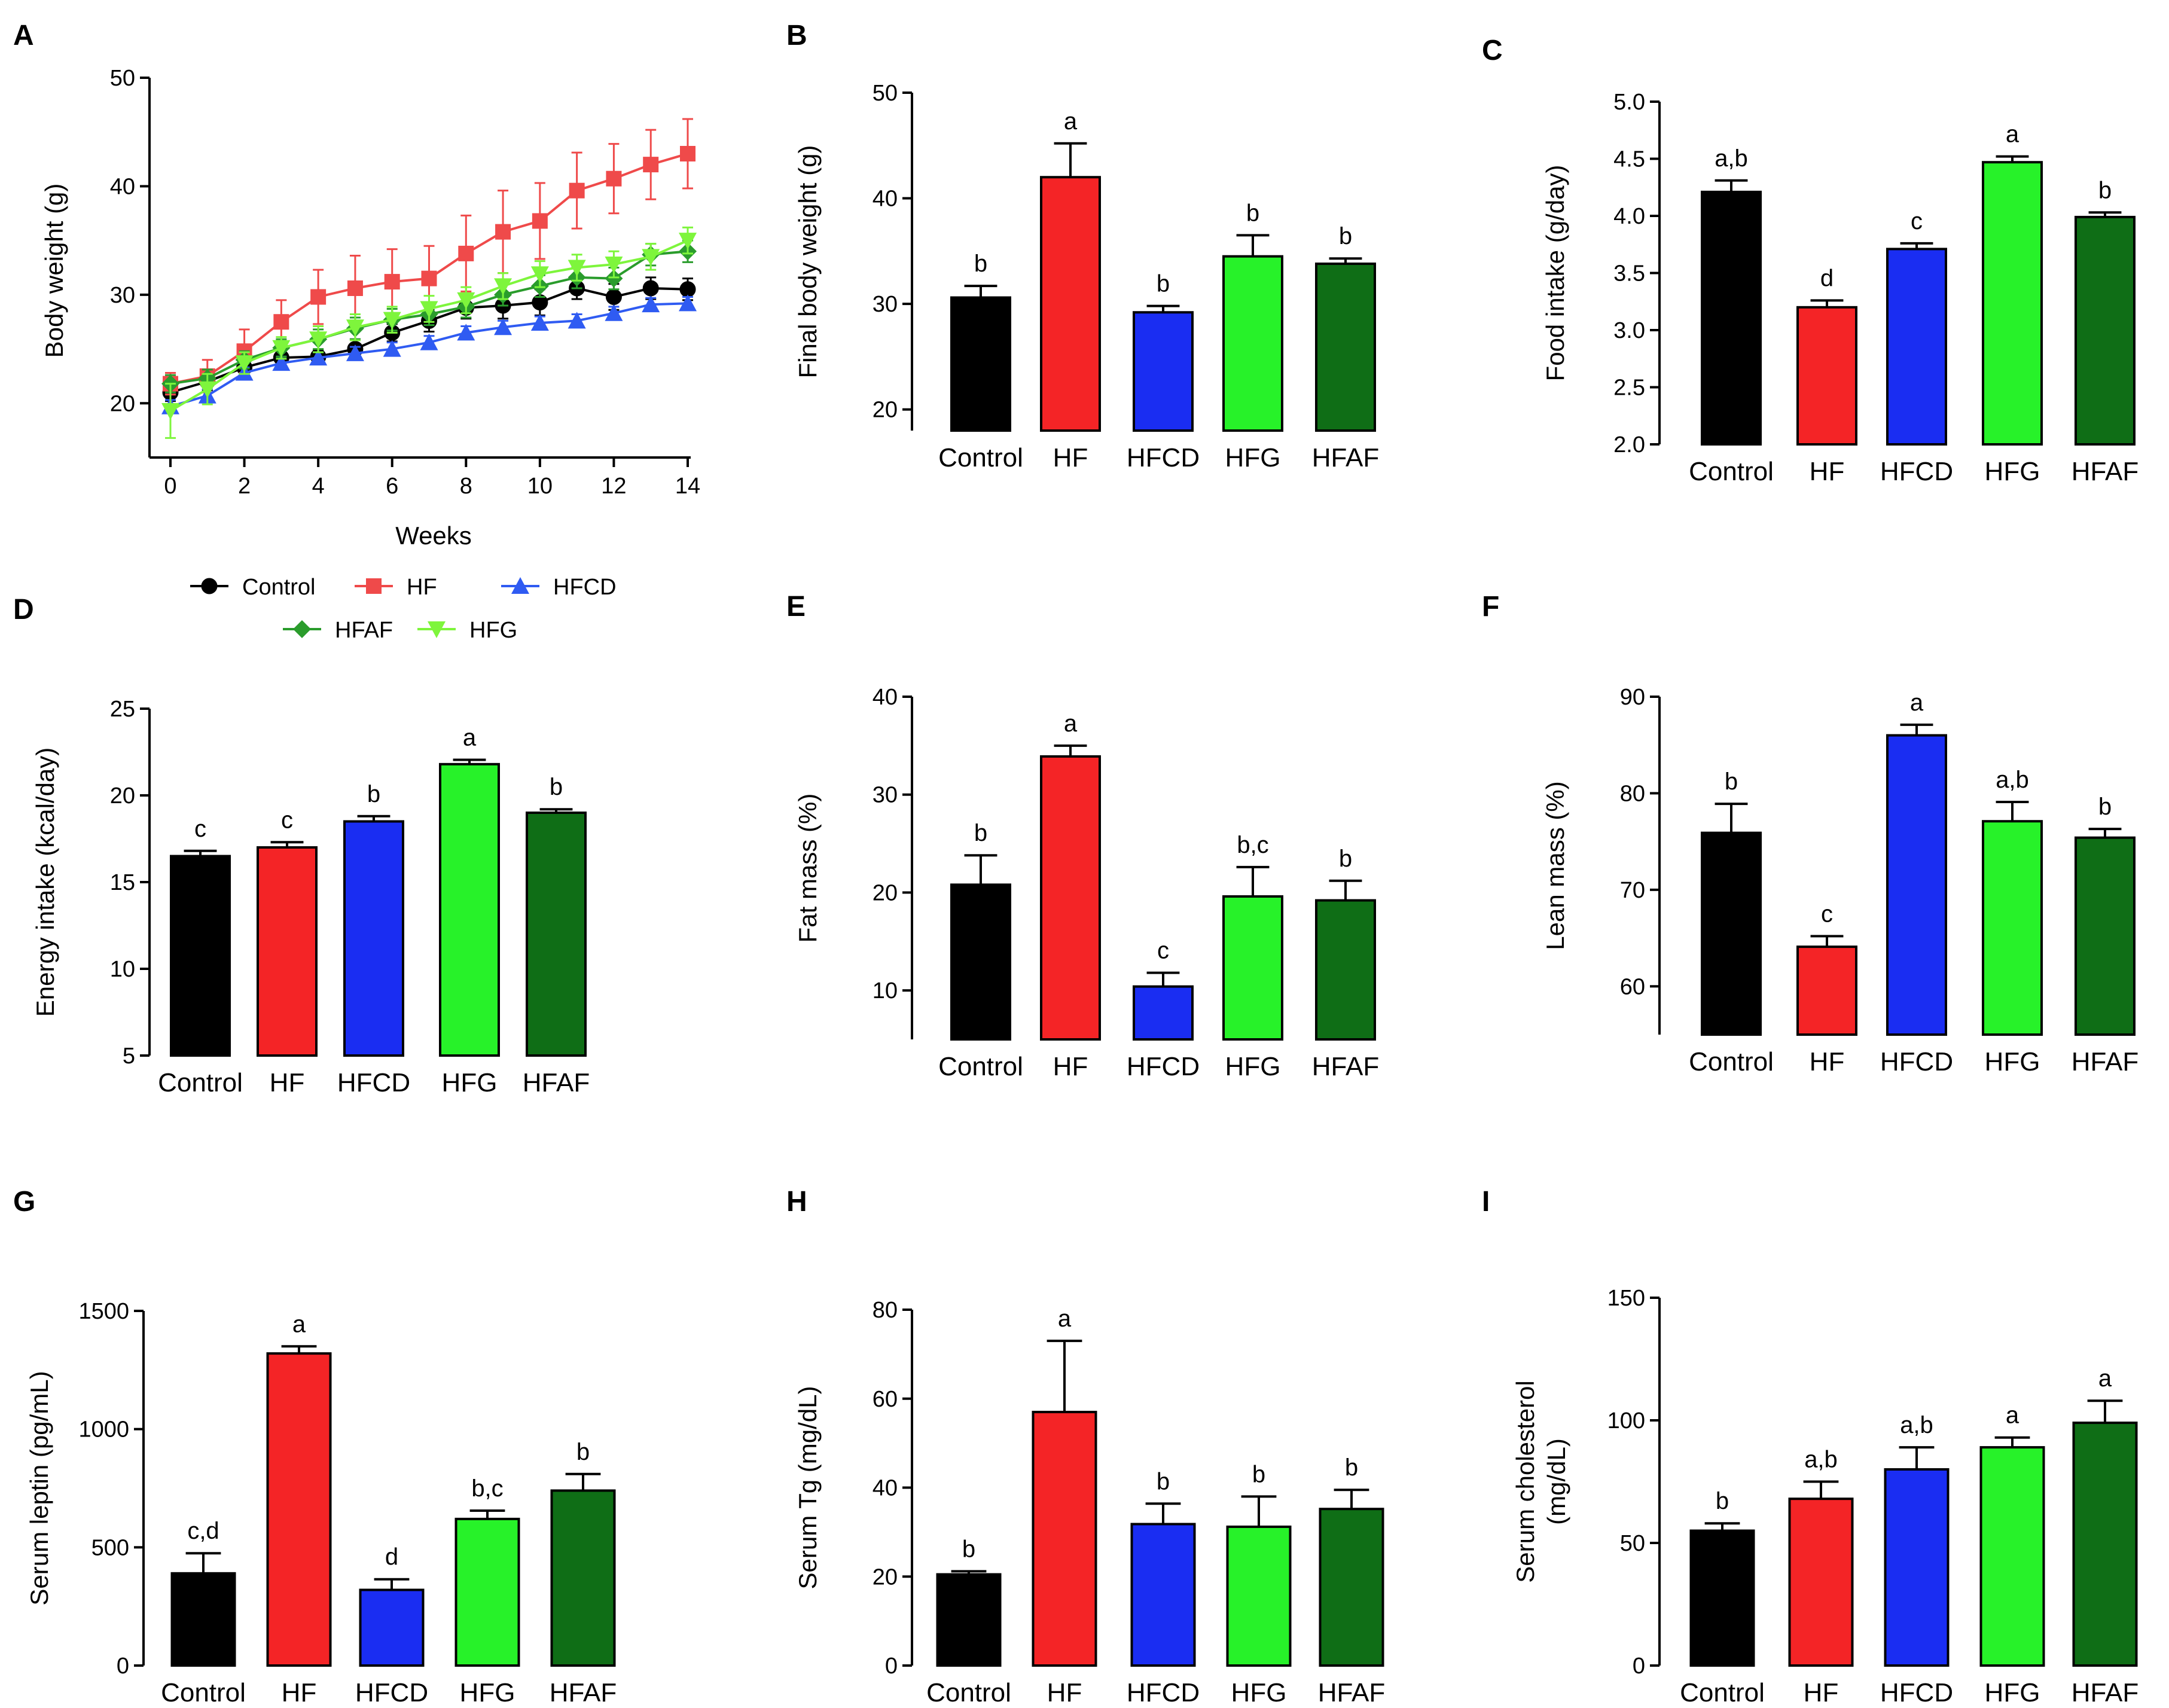 The image size is (2169, 1708). Describe the element at coordinates (585, 587) in the screenshot. I see `legend-label-hfcd: HFCD` at that location.